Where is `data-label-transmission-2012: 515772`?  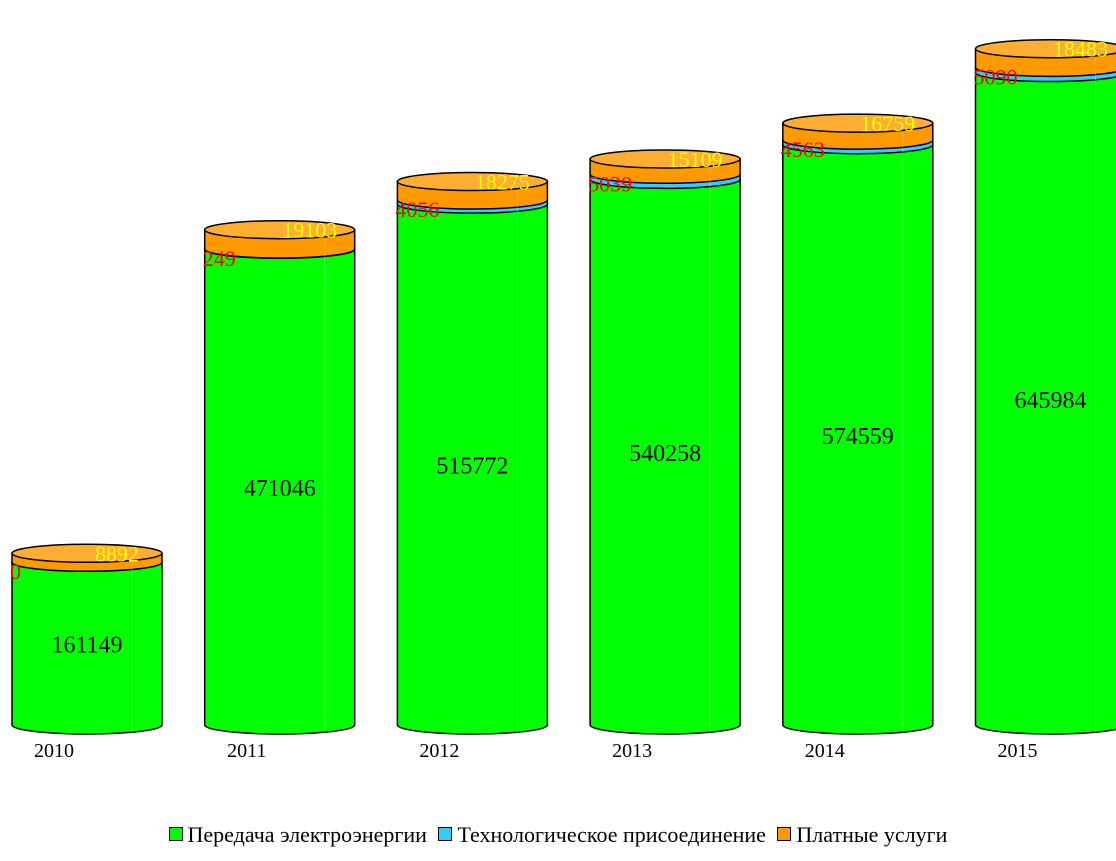
data-label-transmission-2012: 515772 is located at coordinates (472, 467).